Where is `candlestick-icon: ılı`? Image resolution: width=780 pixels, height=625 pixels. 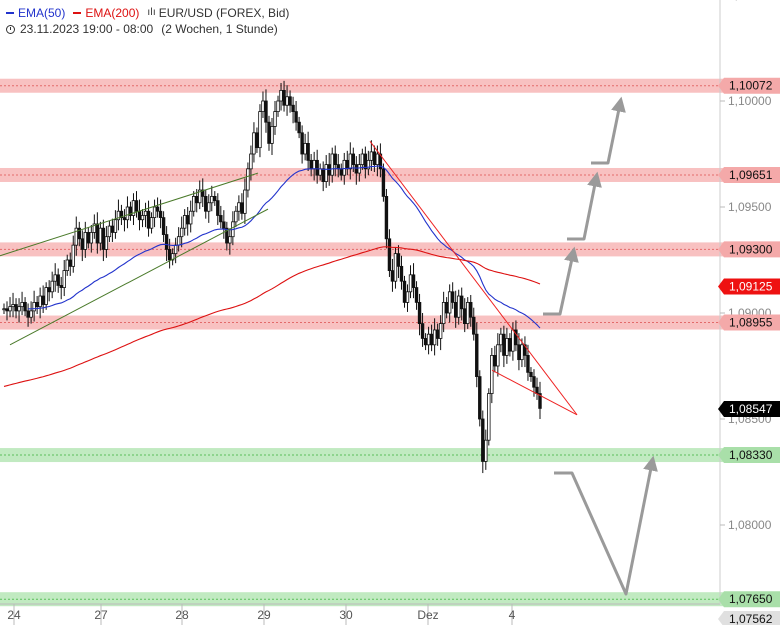
candlestick-icon: ılı is located at coordinates (151, 12).